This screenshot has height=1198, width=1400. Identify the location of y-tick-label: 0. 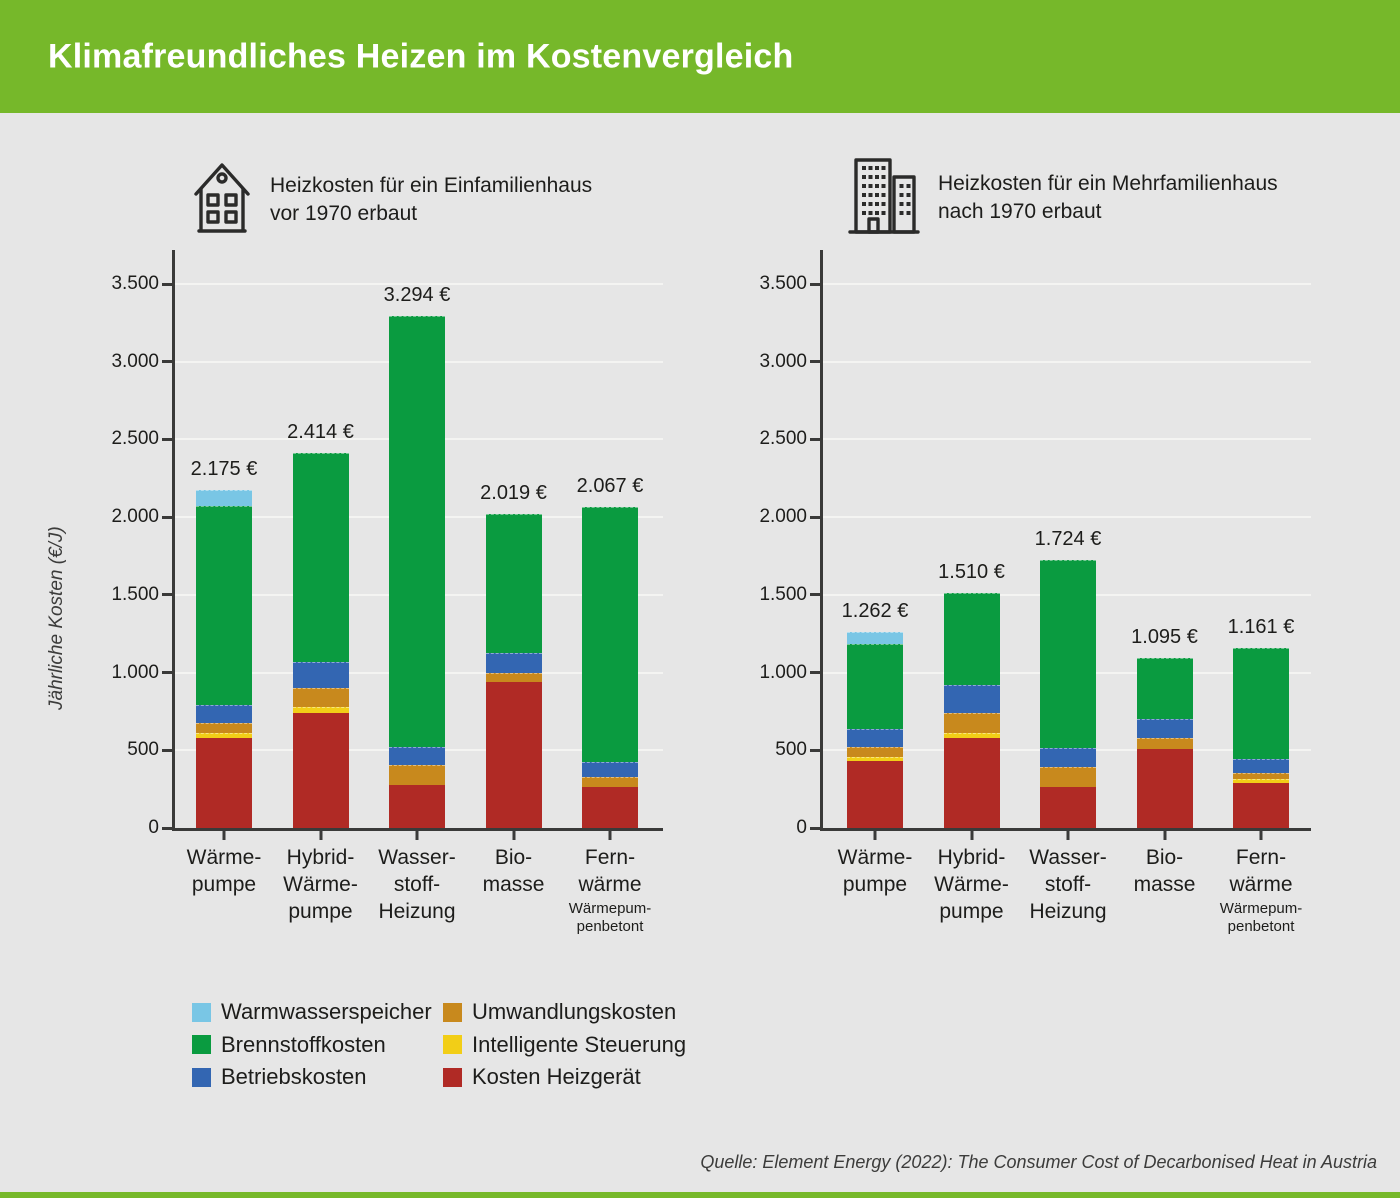
(801, 827).